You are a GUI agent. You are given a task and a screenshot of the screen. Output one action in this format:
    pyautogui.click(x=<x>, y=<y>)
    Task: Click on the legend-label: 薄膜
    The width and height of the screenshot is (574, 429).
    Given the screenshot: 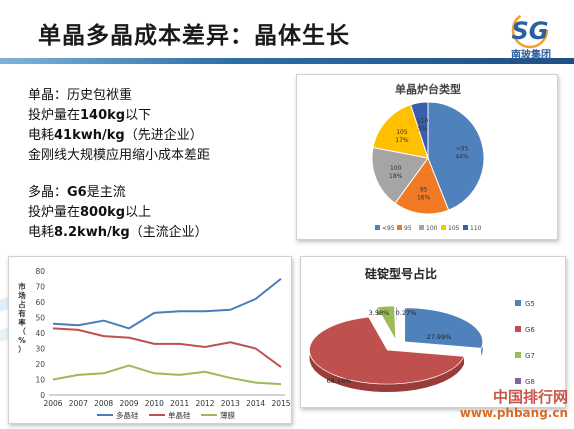 What is the action you would take?
    pyautogui.click(x=227, y=415)
    